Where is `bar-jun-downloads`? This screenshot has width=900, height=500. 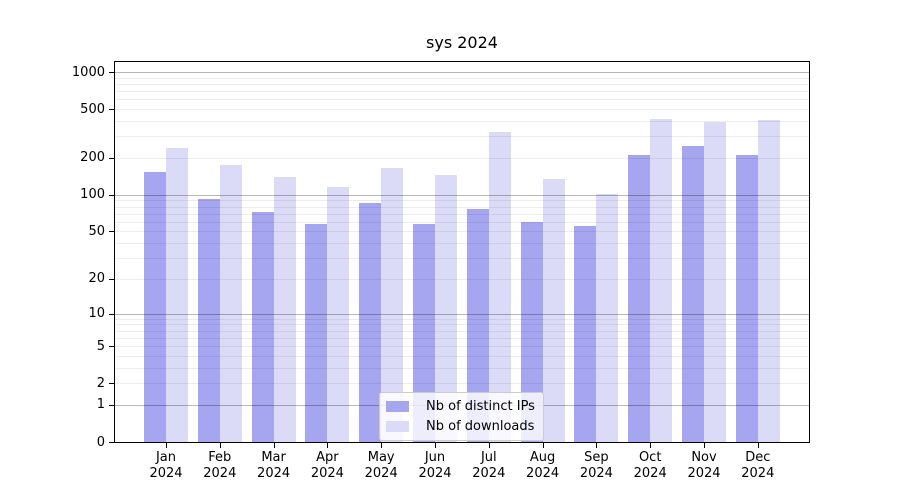 bar-jun-downloads is located at coordinates (446, 308).